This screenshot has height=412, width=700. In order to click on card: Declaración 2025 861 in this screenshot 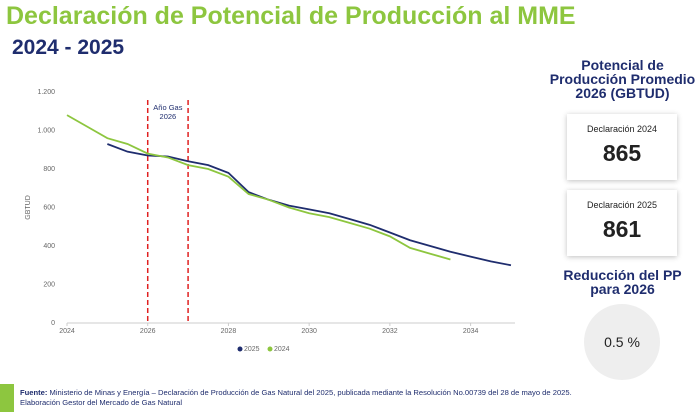, I will do `click(622, 223)`.